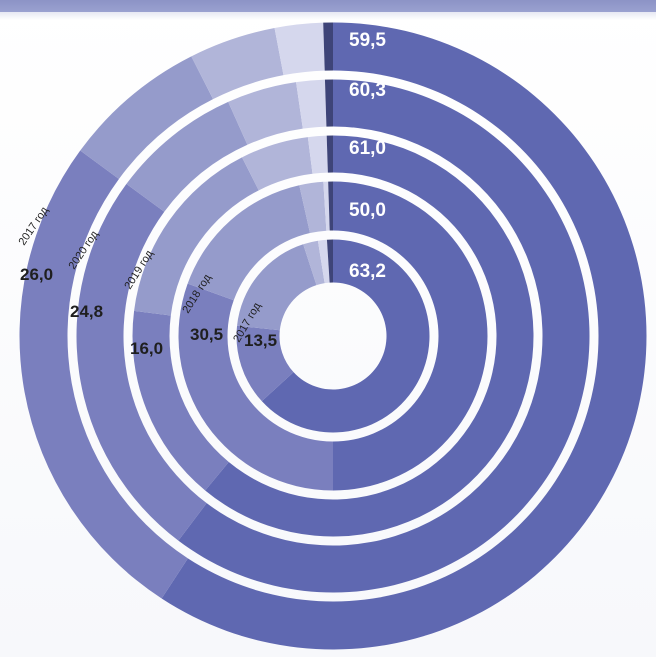 The height and width of the screenshot is (657, 656). Describe the element at coordinates (367, 148) in the screenshot. I see `ring-3-right-label: 61,0` at that location.